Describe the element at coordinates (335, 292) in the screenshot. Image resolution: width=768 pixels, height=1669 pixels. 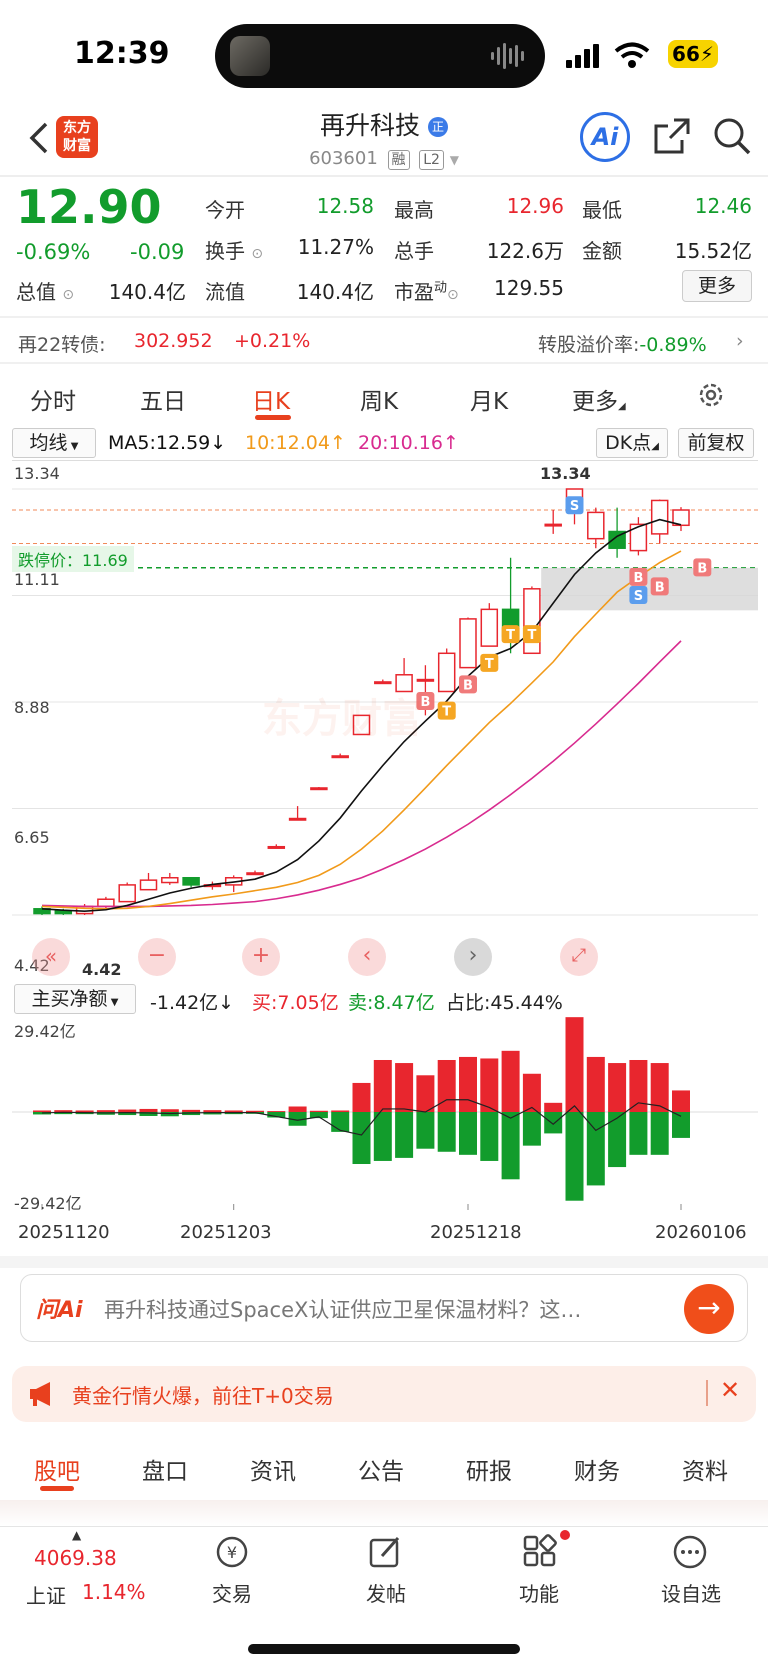
I see `float-value: 140.4亿` at that location.